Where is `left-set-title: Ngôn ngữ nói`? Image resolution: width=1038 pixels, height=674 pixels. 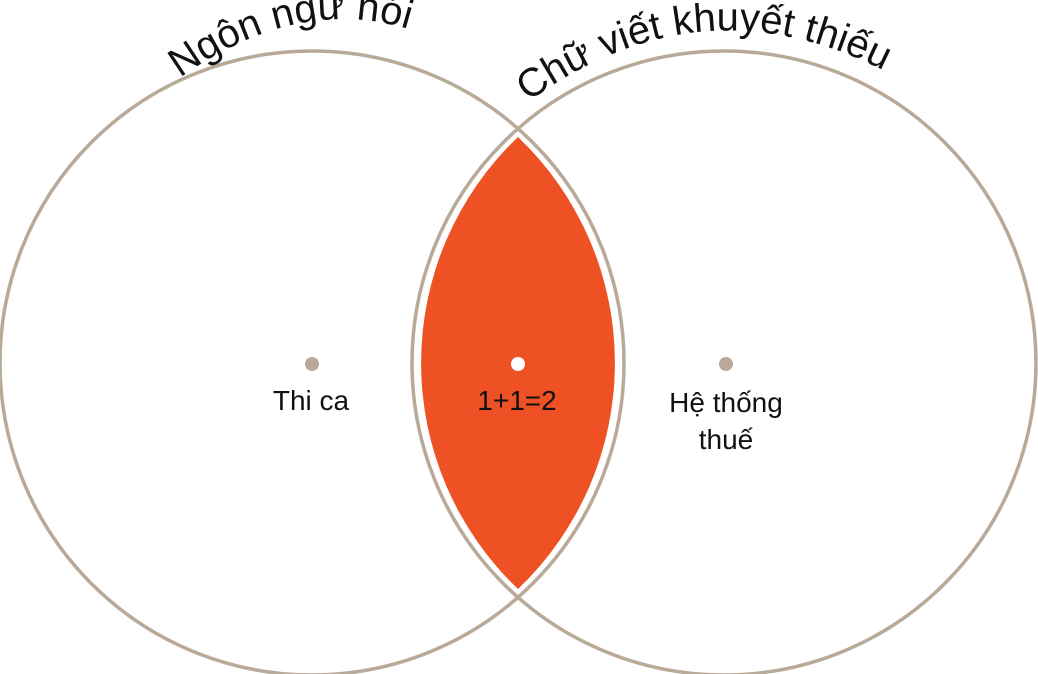
left-set-title: Ngôn ngữ nói is located at coordinates (289, 42).